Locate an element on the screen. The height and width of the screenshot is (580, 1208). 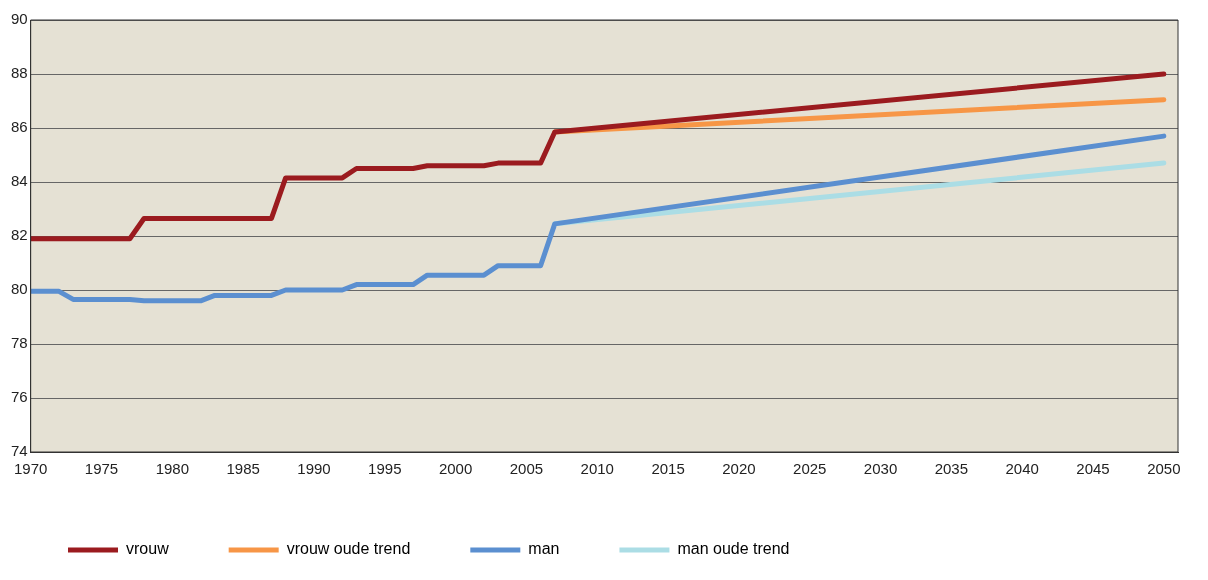
x-tick-label: 2015 is located at coordinates (668, 469).